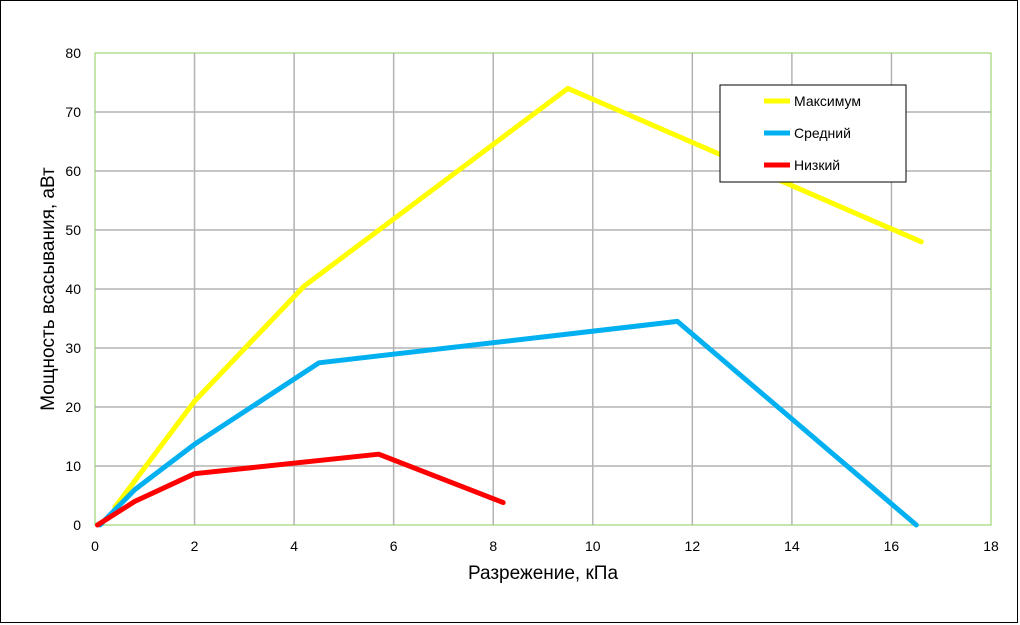  Describe the element at coordinates (300, 489) in the screenshot. I see `series-line` at that location.